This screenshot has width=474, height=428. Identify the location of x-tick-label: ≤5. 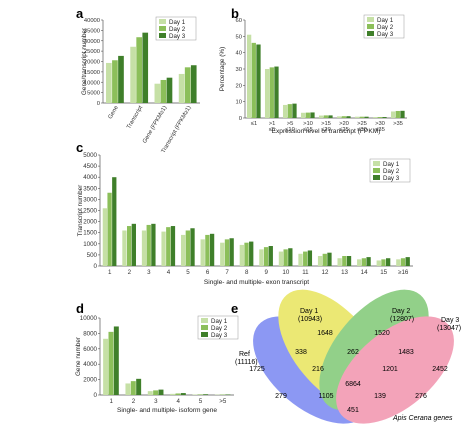
(272, 130).